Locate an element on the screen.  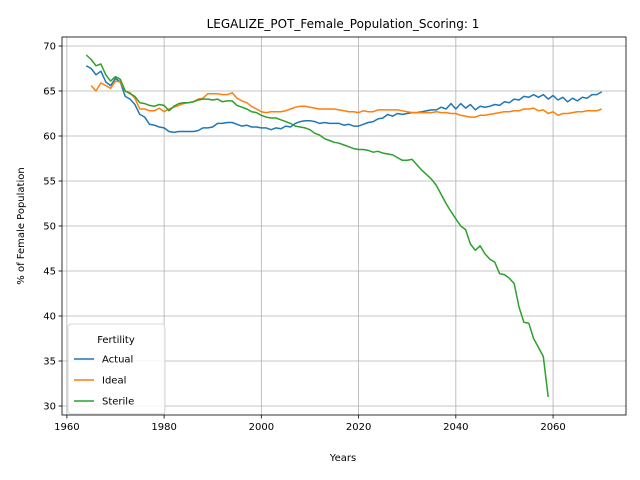
y-axis-label: % of Female Population is located at coordinates (21, 225).